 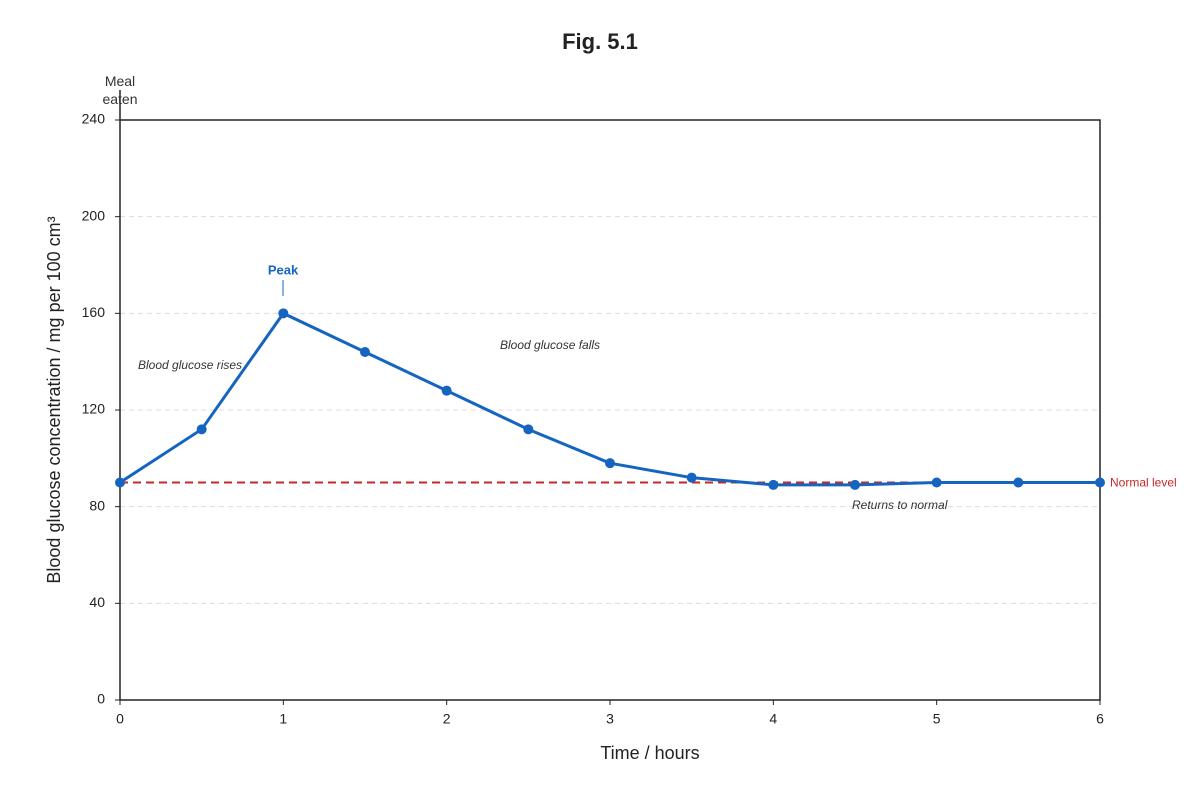 I want to click on annotation: Returns to normal, so click(x=900, y=505).